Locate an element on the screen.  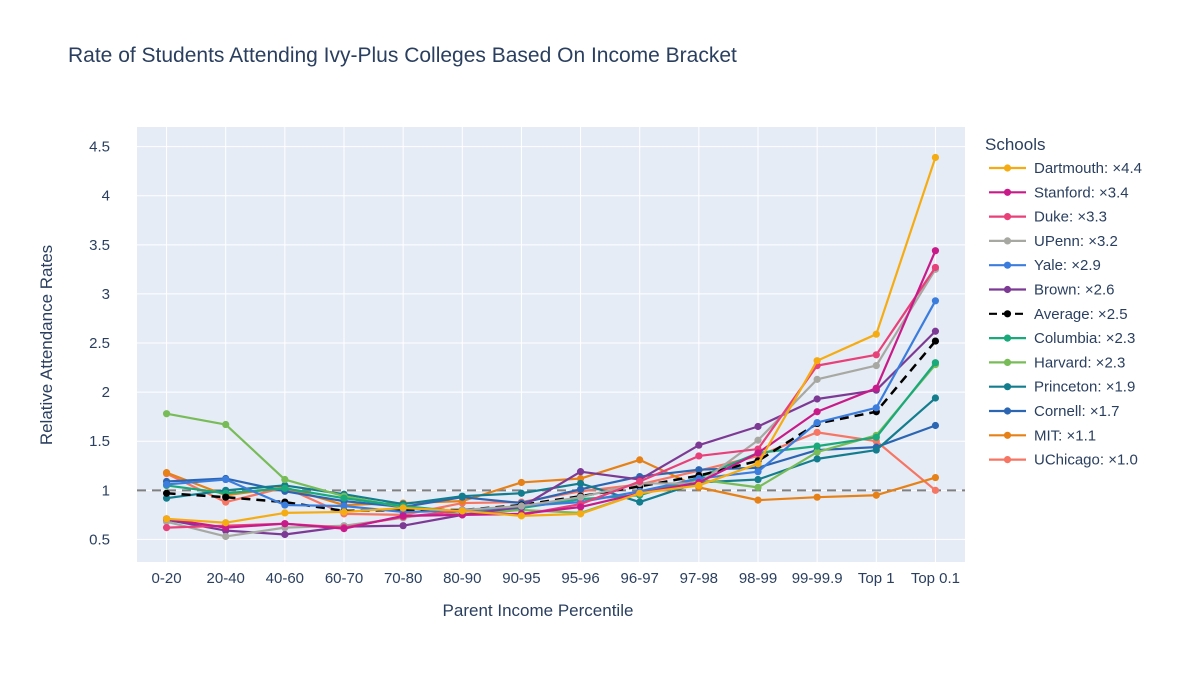
legend-item: Duke: ×3.3 is located at coordinates (1048, 217).